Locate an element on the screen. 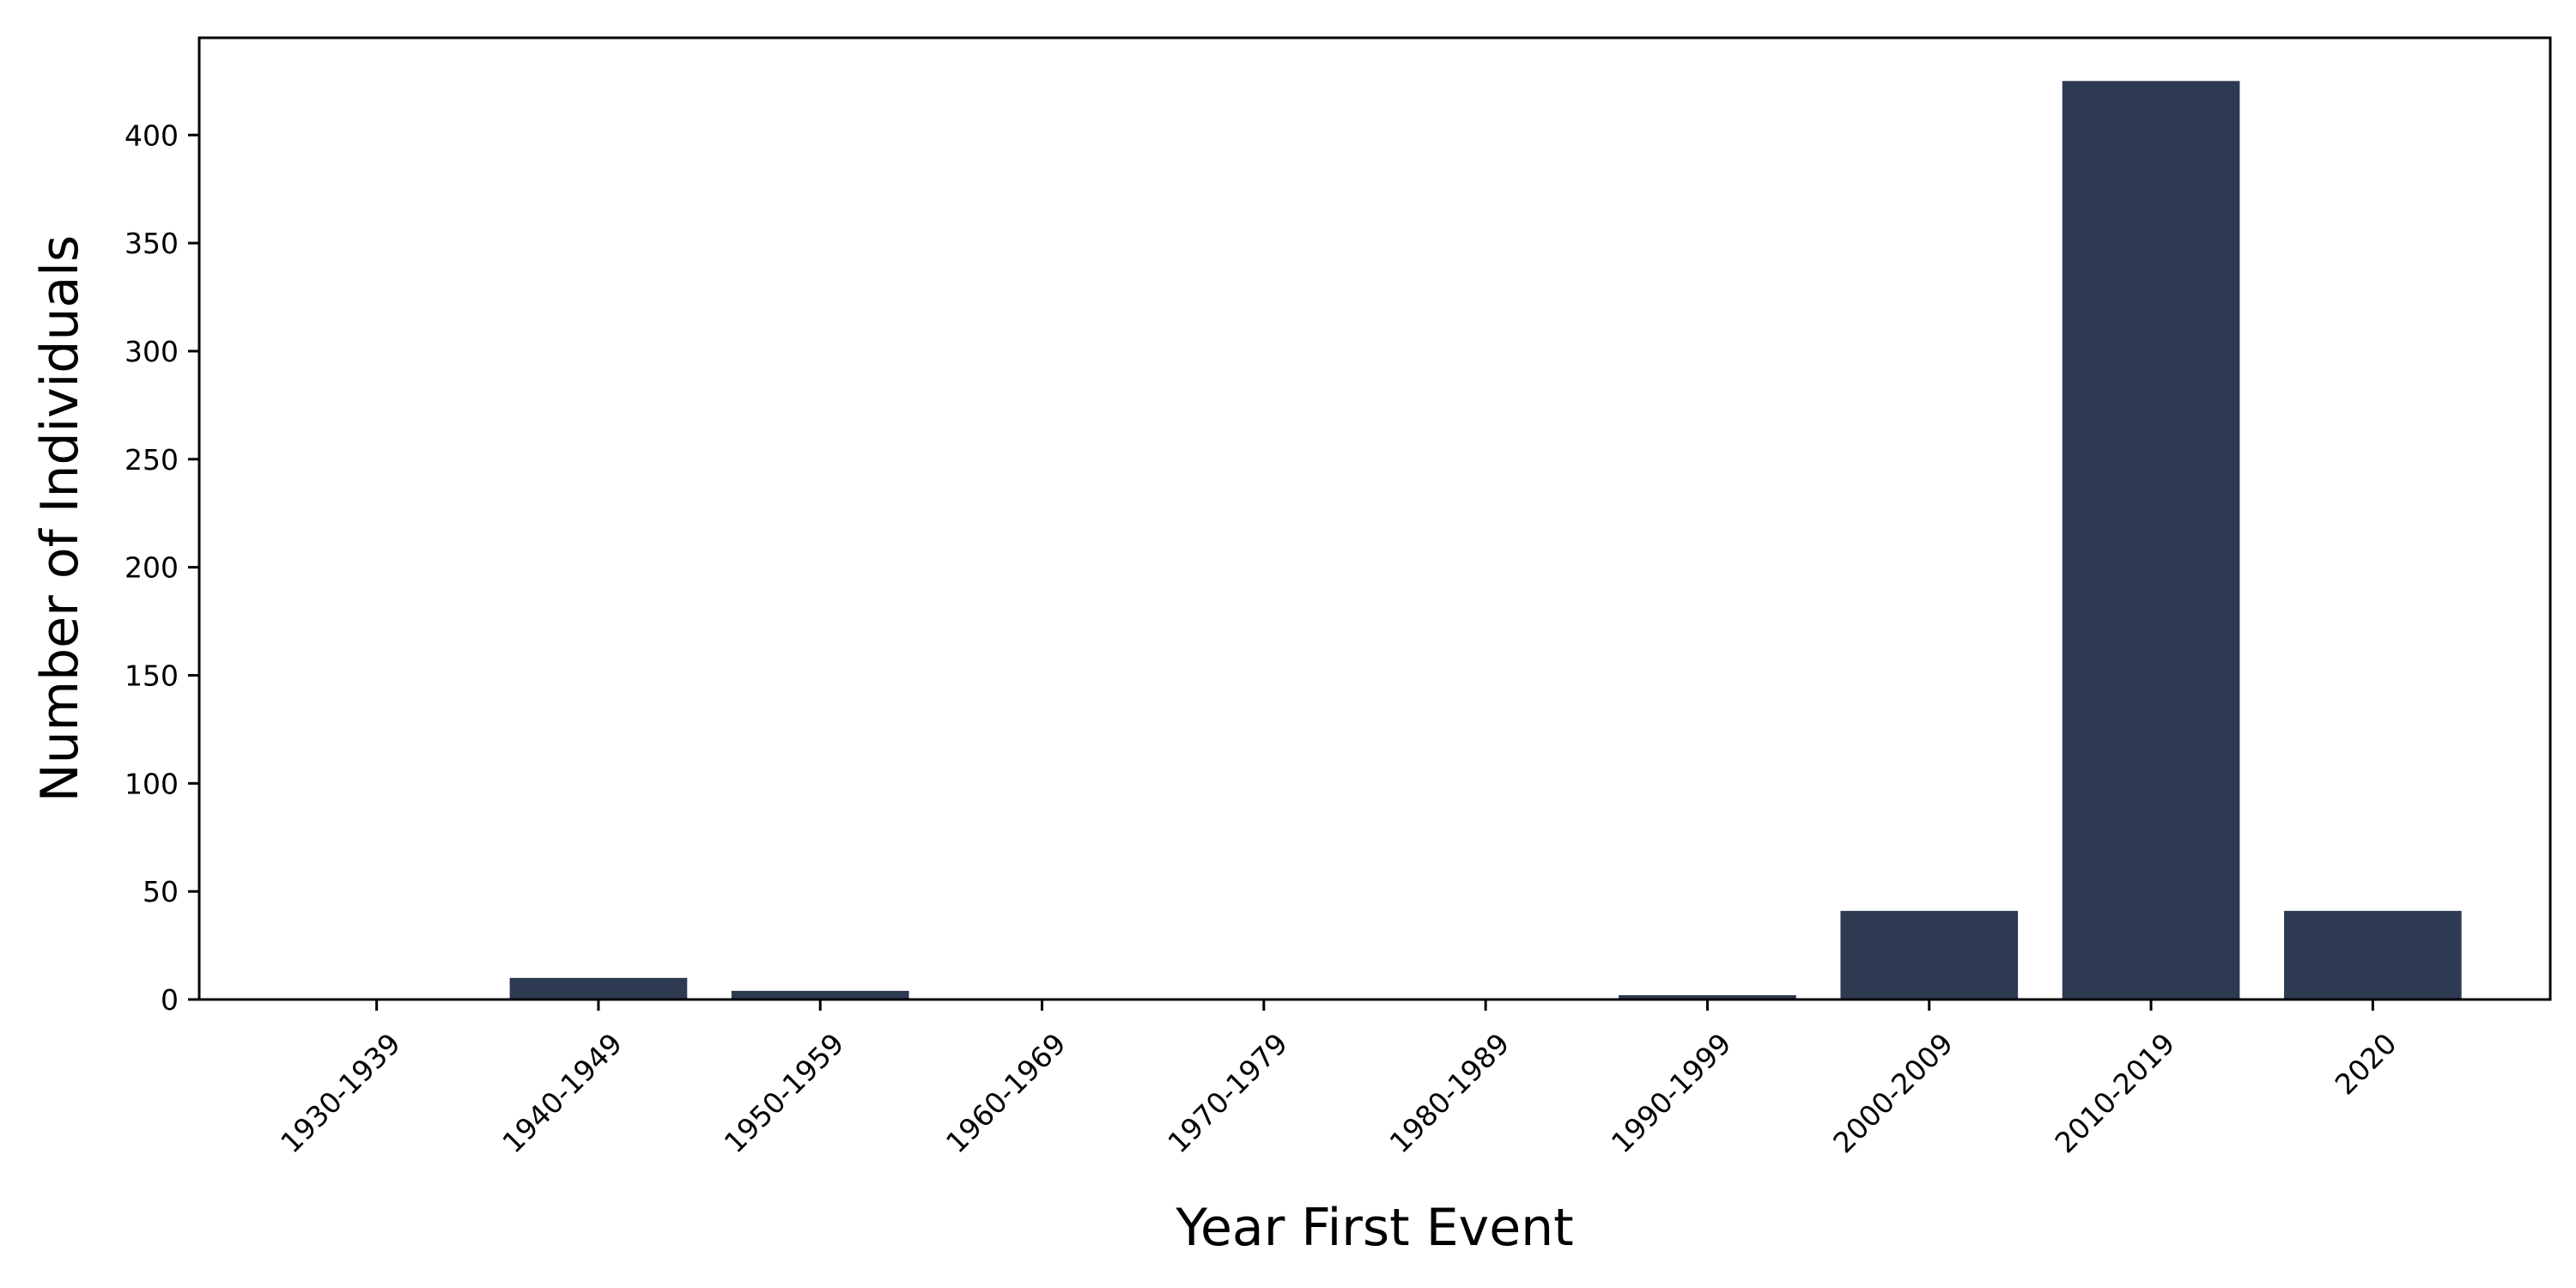  x-tick-label: 1960-1969 is located at coordinates (1006, 1093).